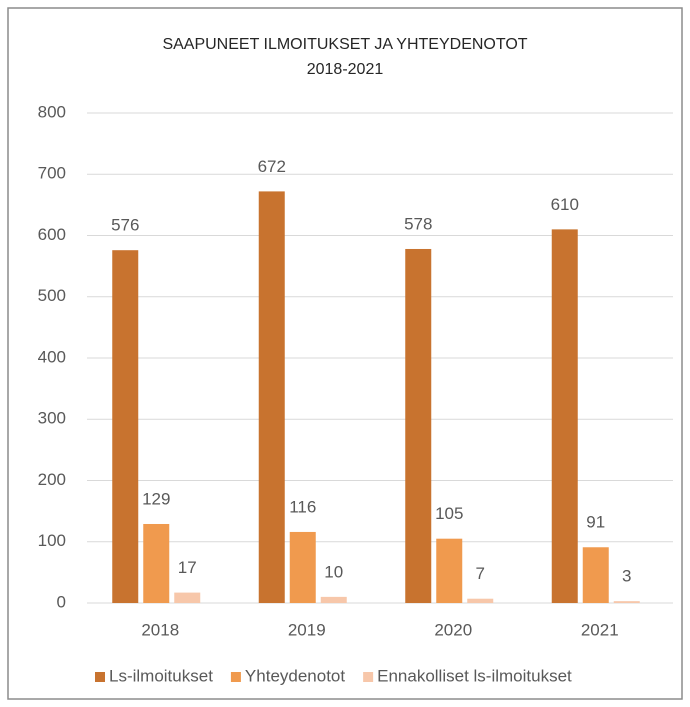 This screenshot has width=690, height=707. Describe the element at coordinates (52, 111) in the screenshot. I see `y-tick-label: 800` at that location.